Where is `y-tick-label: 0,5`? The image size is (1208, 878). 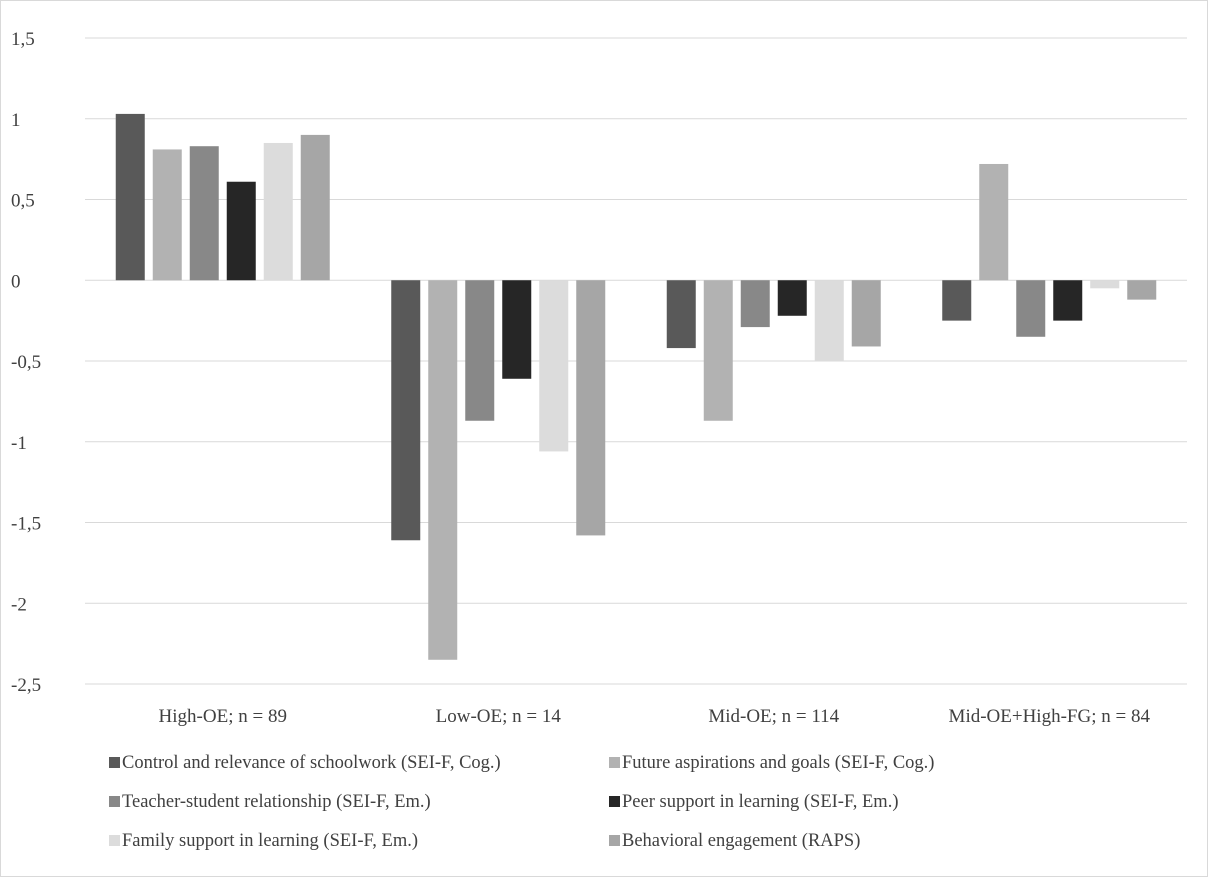
y-tick-label: 0,5 is located at coordinates (23, 201).